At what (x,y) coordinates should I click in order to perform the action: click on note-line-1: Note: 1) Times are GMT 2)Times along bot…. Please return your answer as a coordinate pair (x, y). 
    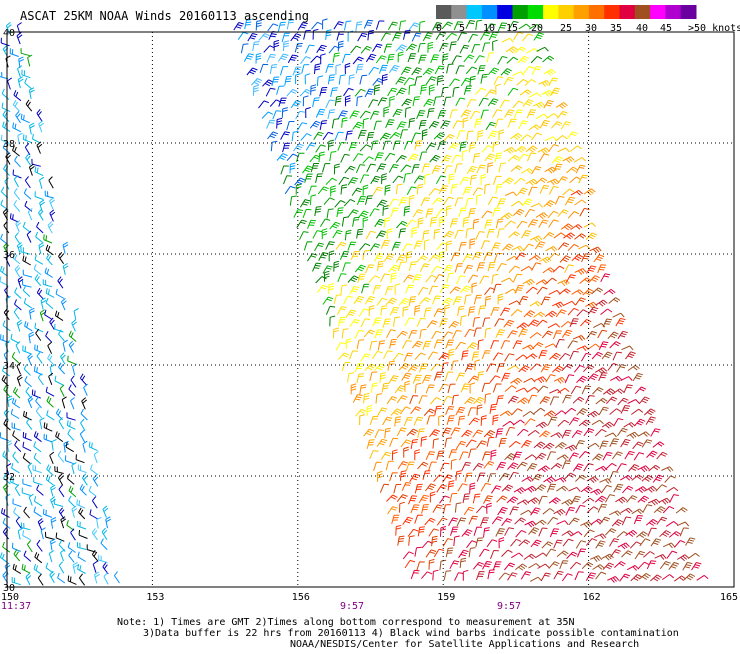
    Looking at the image, I should click on (346, 622).